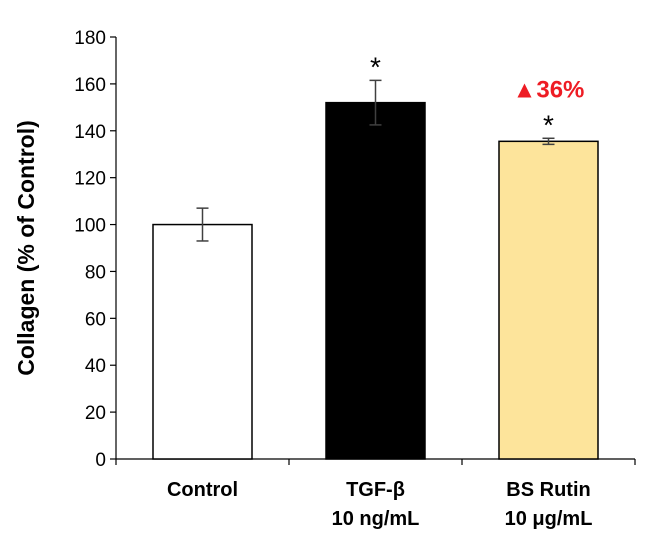 The width and height of the screenshot is (650, 553). I want to click on y-tick-label: 100, so click(90, 226).